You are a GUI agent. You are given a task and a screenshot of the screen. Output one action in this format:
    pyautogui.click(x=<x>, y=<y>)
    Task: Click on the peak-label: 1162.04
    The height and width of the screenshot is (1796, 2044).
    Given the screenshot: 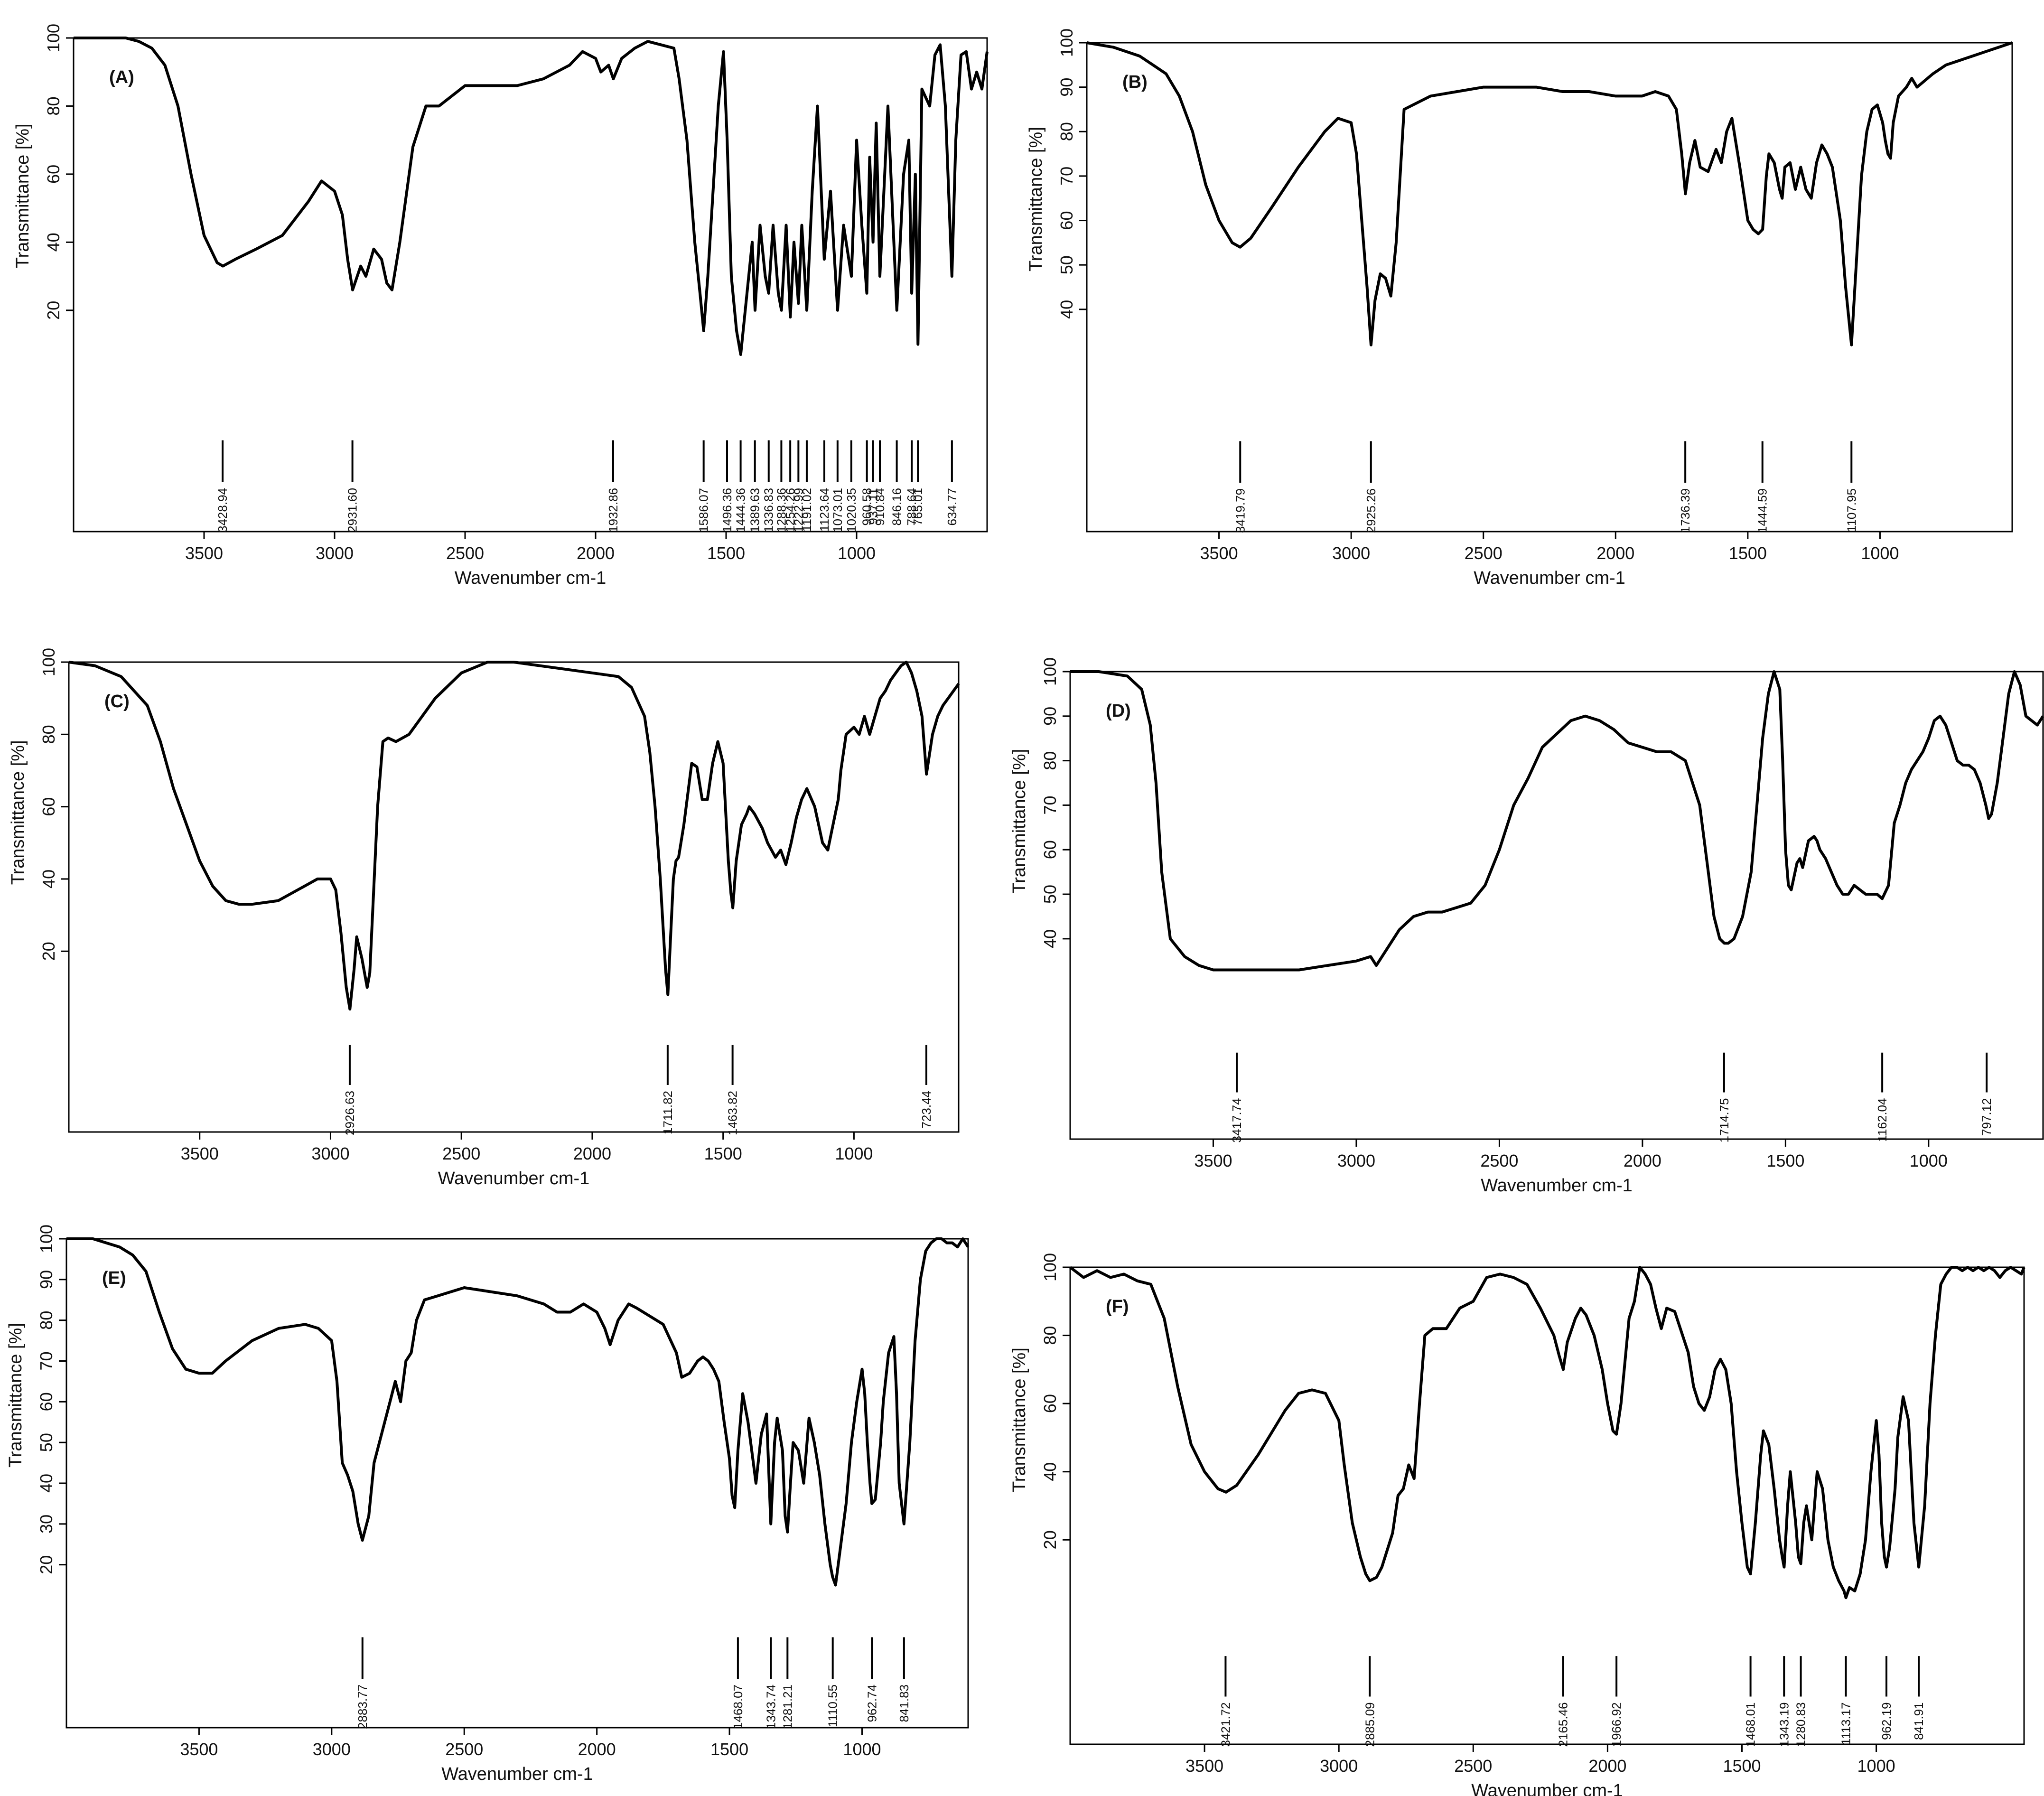 What is the action you would take?
    pyautogui.click(x=1882, y=1120)
    